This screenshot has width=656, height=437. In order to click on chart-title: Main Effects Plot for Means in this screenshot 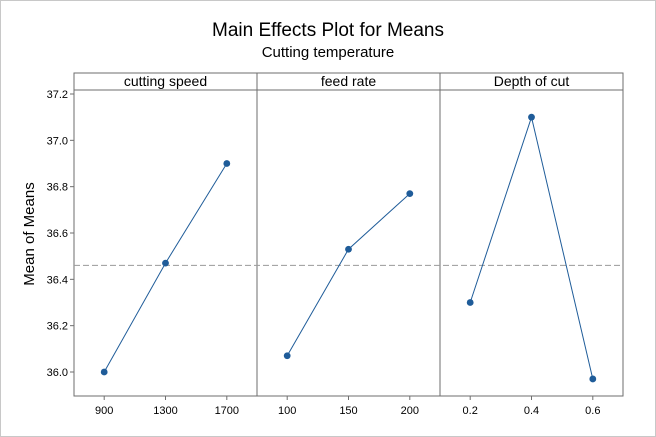, I will do `click(328, 30)`.